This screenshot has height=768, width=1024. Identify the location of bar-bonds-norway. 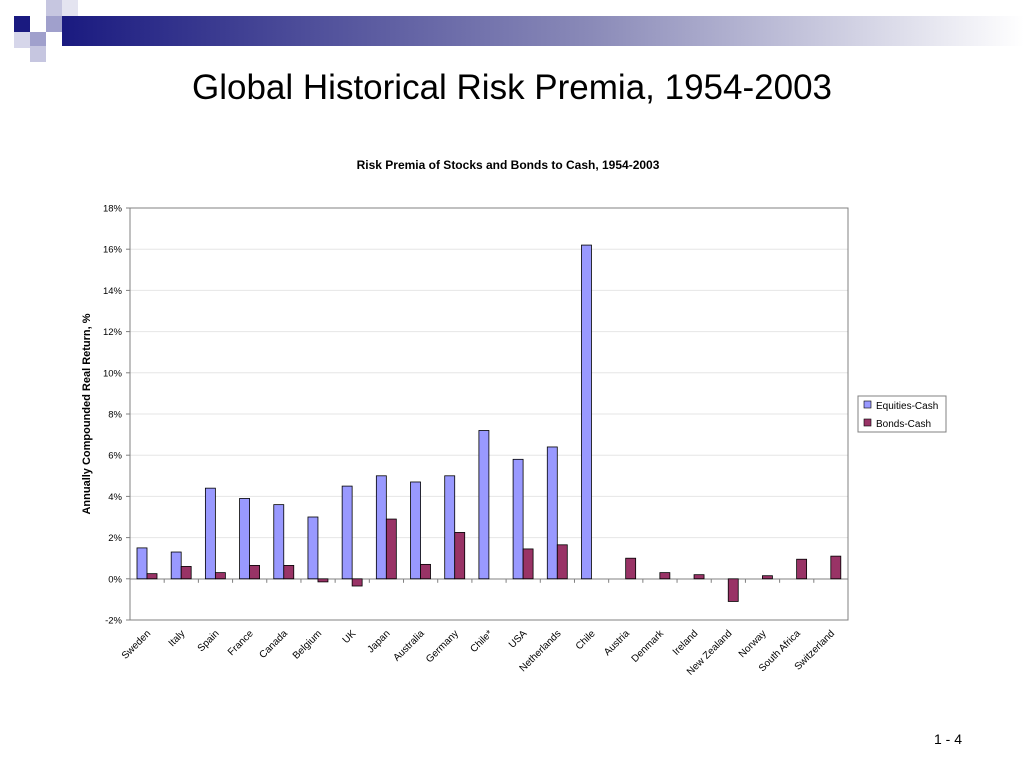
(767, 577).